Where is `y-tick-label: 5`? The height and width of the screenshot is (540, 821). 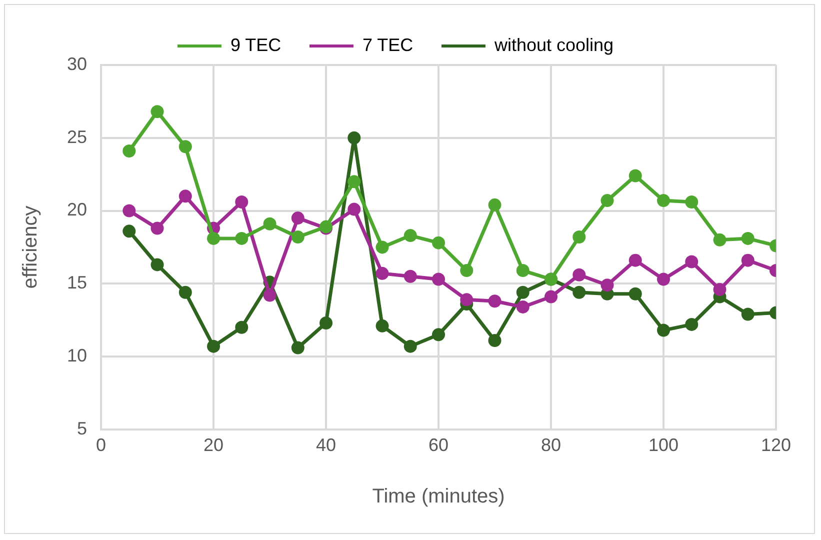
y-tick-label: 5 is located at coordinates (82, 428).